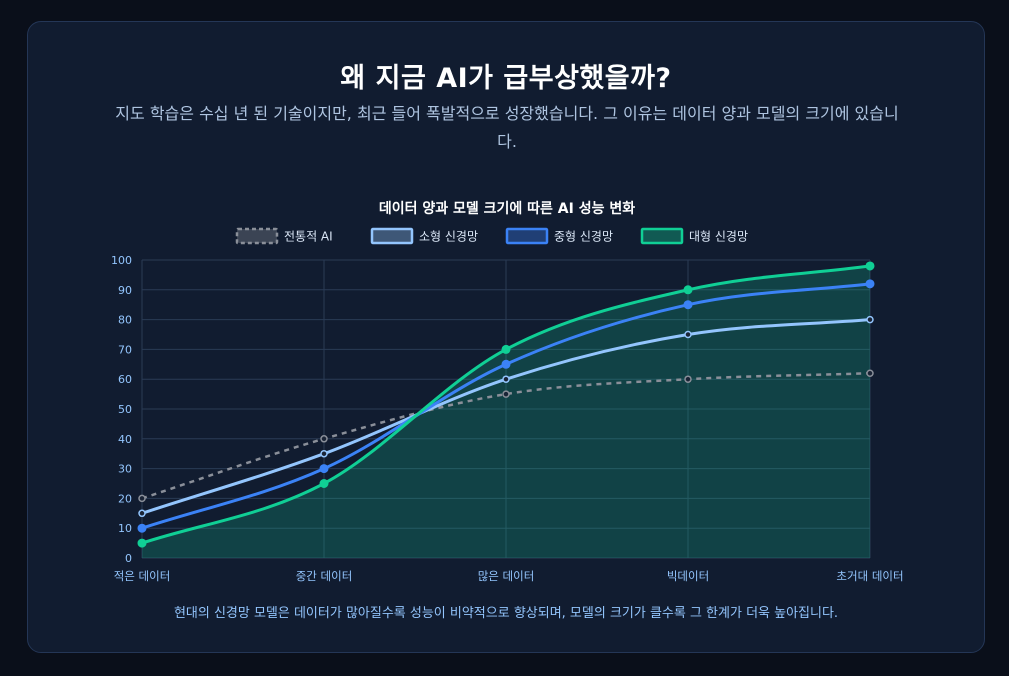 The width and height of the screenshot is (1009, 676). I want to click on y-tick-label: 80, so click(125, 320).